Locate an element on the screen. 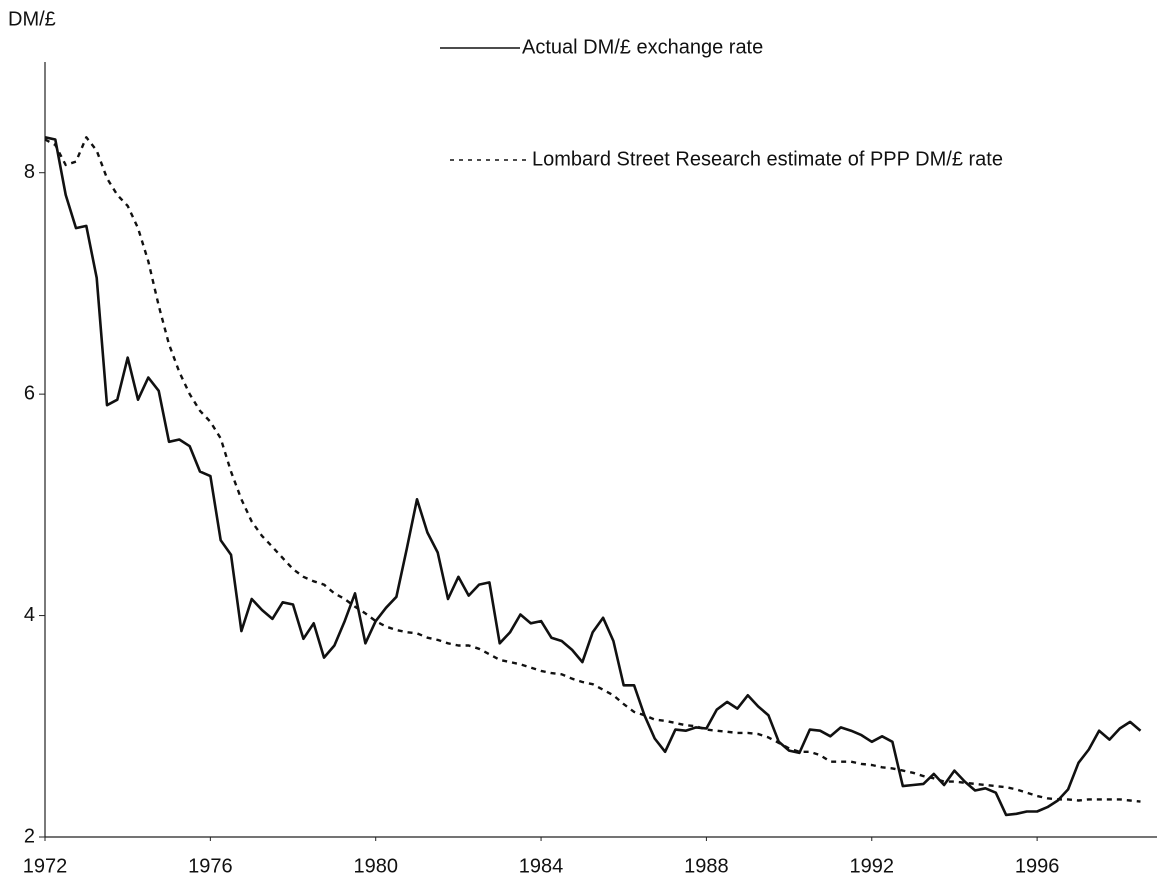 This screenshot has width=1161, height=888. y-tick-label: 6 is located at coordinates (29, 393).